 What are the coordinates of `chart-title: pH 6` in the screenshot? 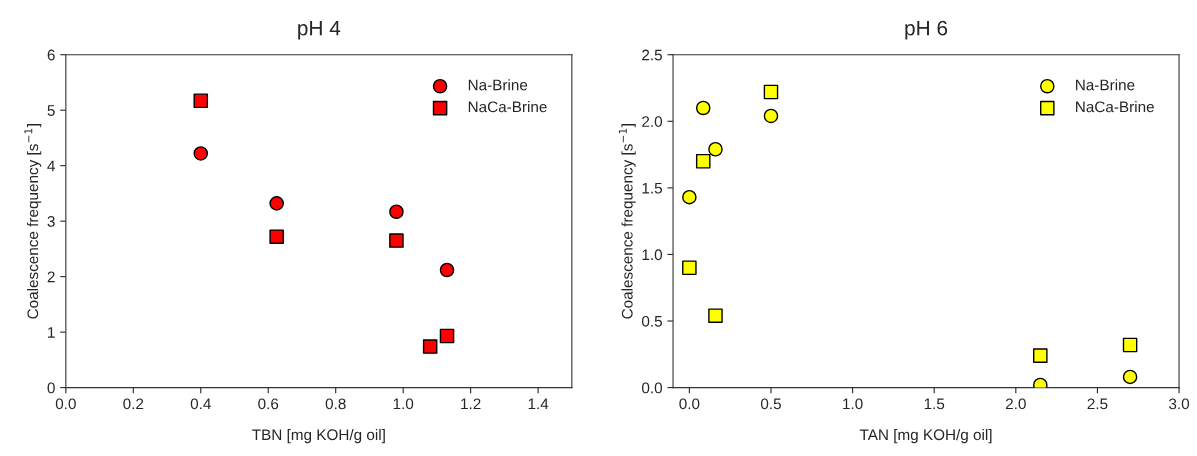 It's located at (926, 30).